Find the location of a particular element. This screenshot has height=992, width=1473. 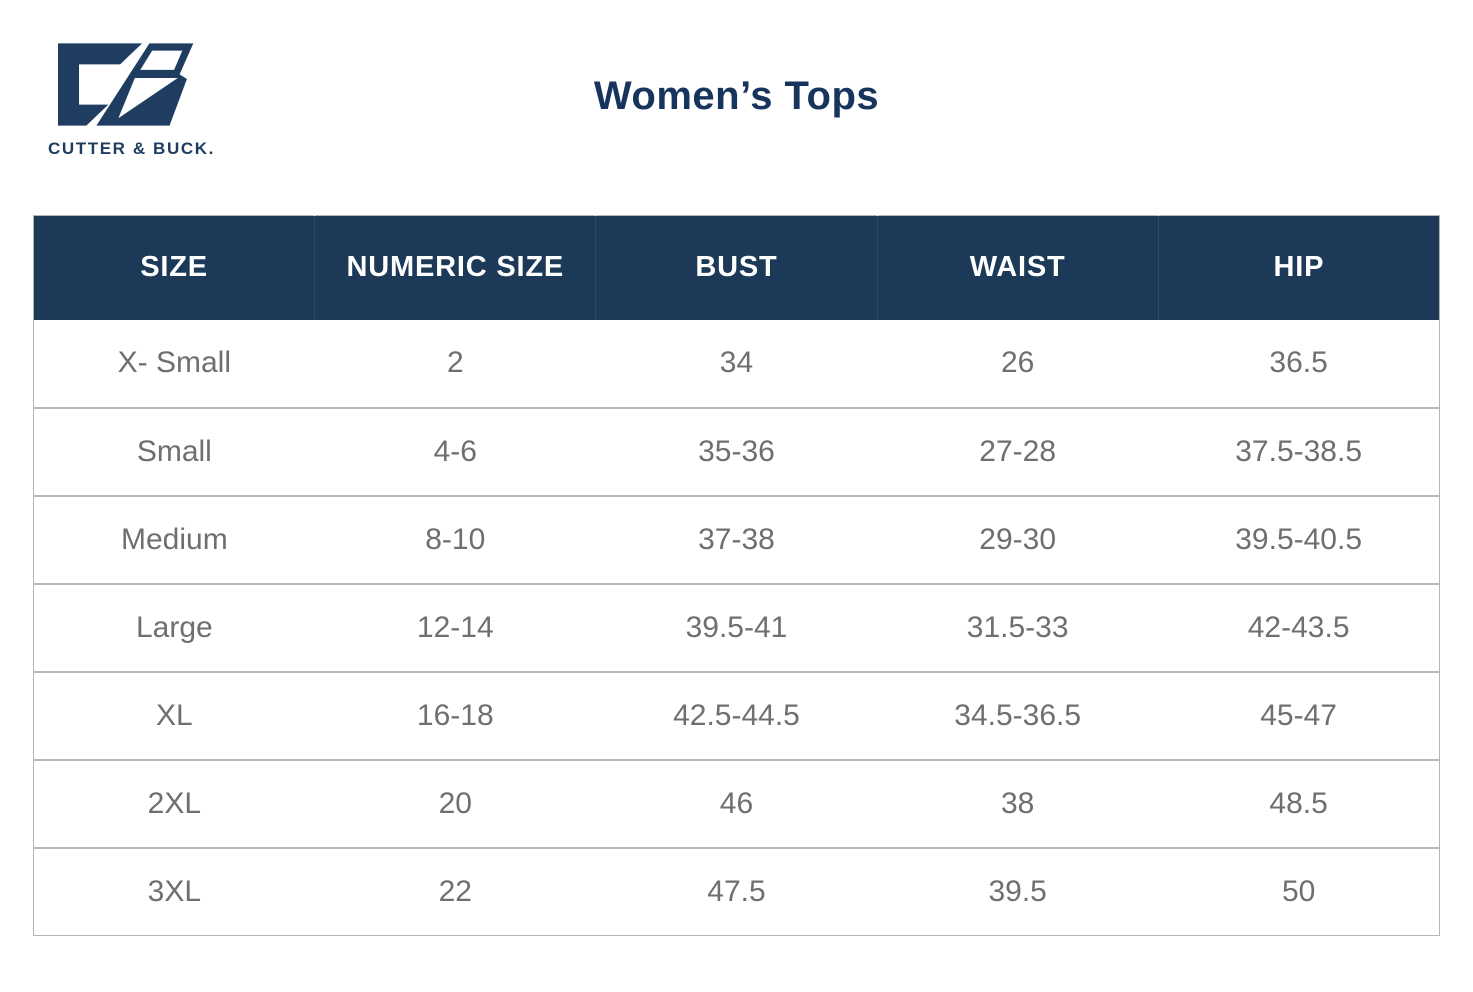

table-cell: 3XL is located at coordinates (174, 891).